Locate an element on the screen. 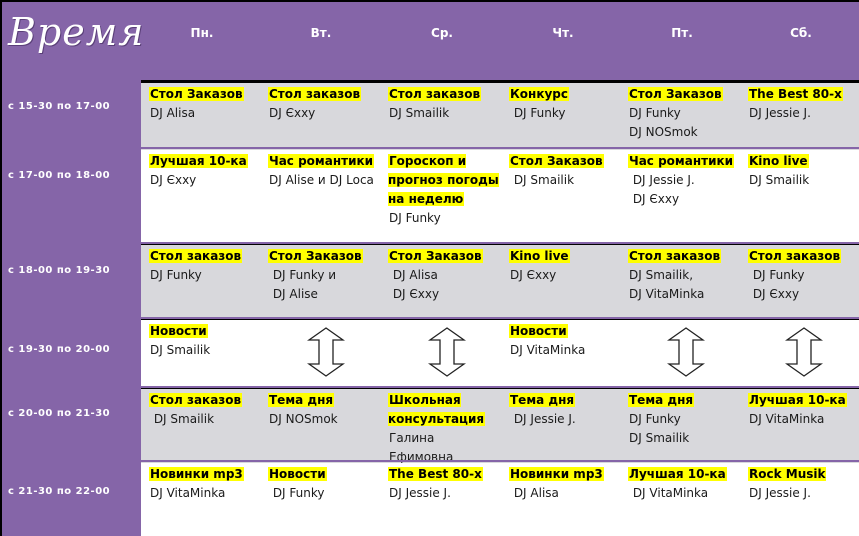 Image resolution: width=859 pixels, height=536 pixels. dj-name: DJ Alise и DJ Loca is located at coordinates (321, 180).